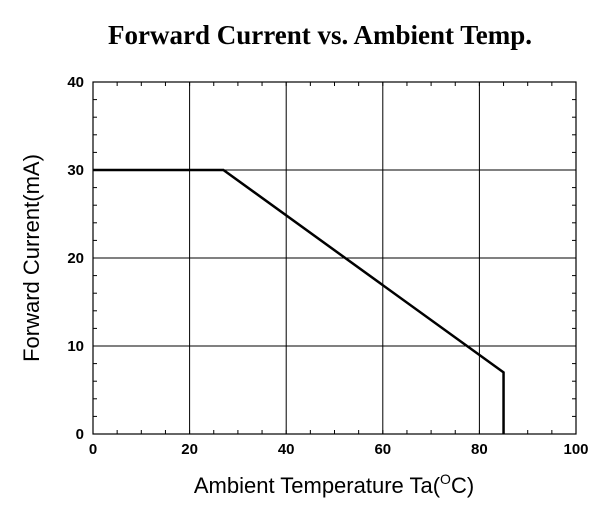 This screenshot has height=506, width=595. Describe the element at coordinates (320, 35) in the screenshot. I see `chart-title: Forward Current vs. Ambient Temp.` at that location.